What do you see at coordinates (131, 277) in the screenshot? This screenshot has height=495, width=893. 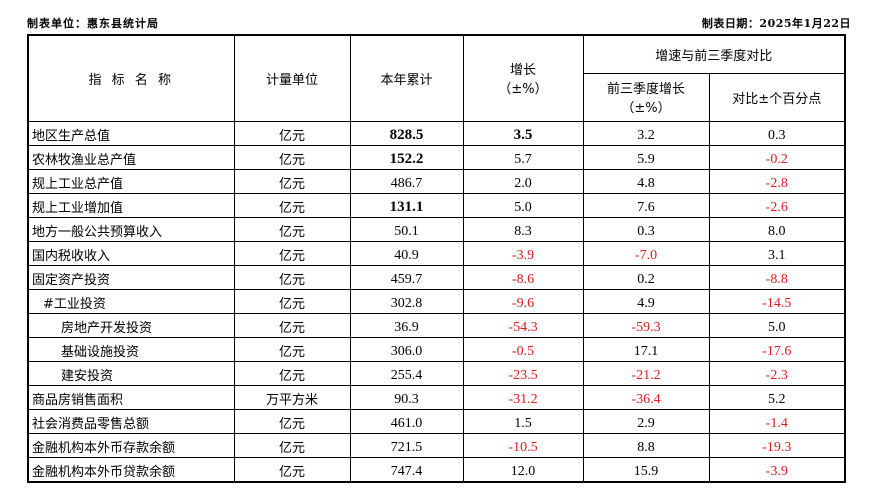 I see `indicator-name: 固定资产投资` at bounding box center [131, 277].